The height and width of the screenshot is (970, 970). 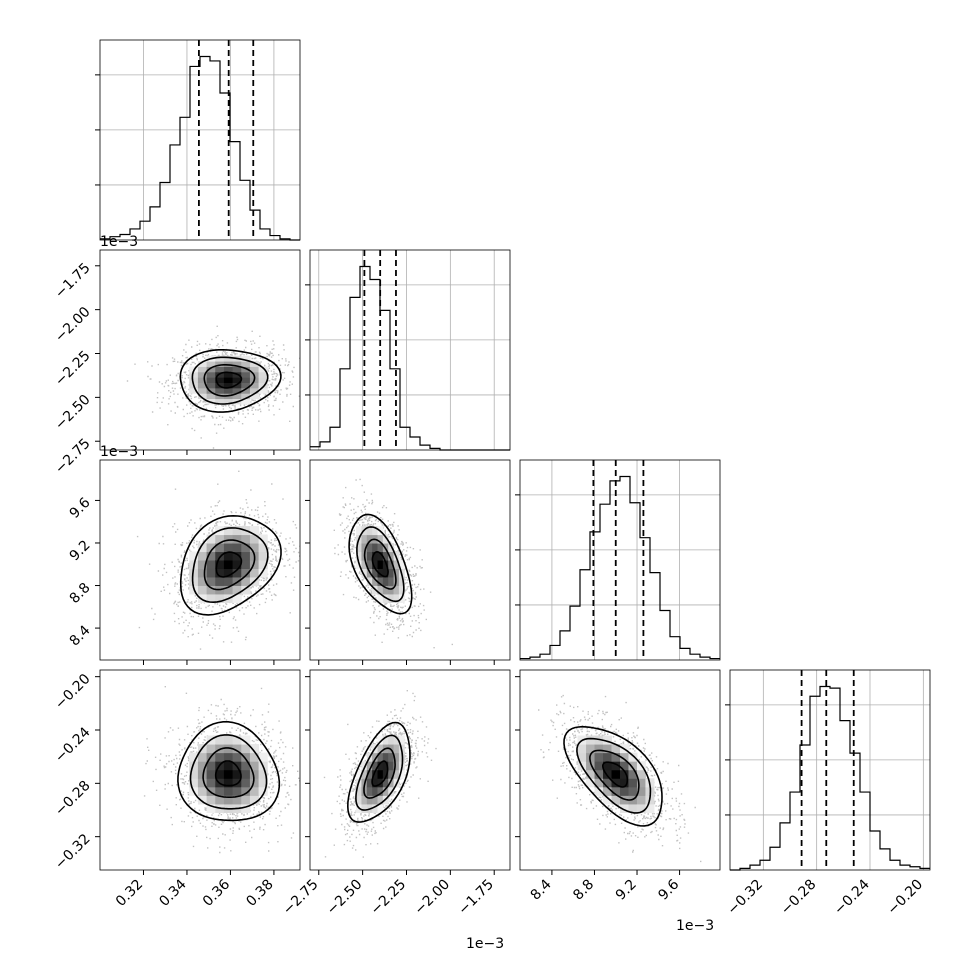 What do you see at coordinates (73, 325) in the screenshot?
I see `y-tick-label-1-3: −2.00` at bounding box center [73, 325].